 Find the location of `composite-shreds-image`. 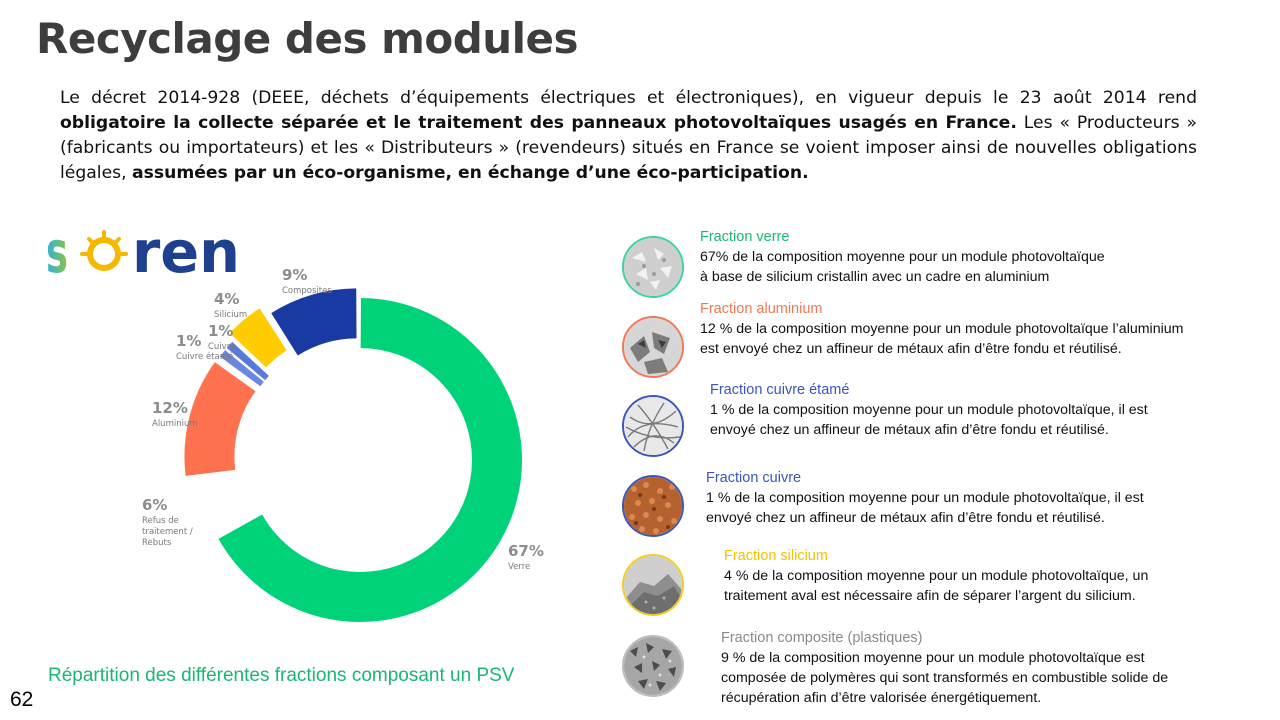

composite-shreds-image is located at coordinates (653, 666).